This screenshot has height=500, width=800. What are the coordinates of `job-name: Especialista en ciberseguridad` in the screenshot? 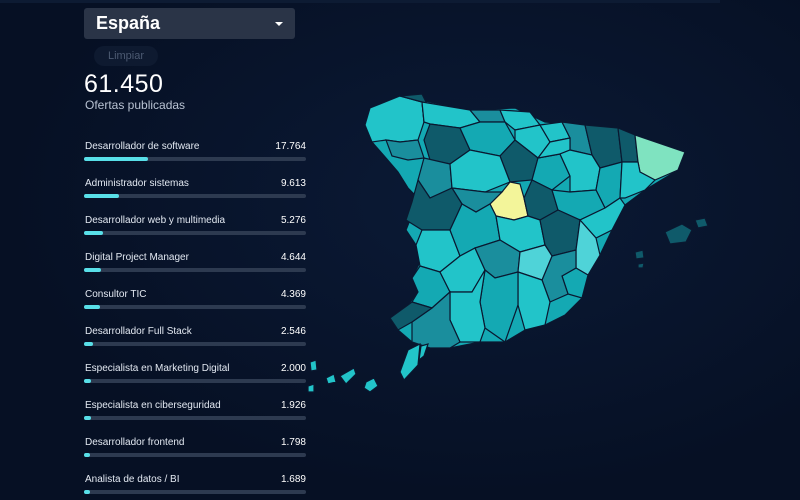 It's located at (153, 405).